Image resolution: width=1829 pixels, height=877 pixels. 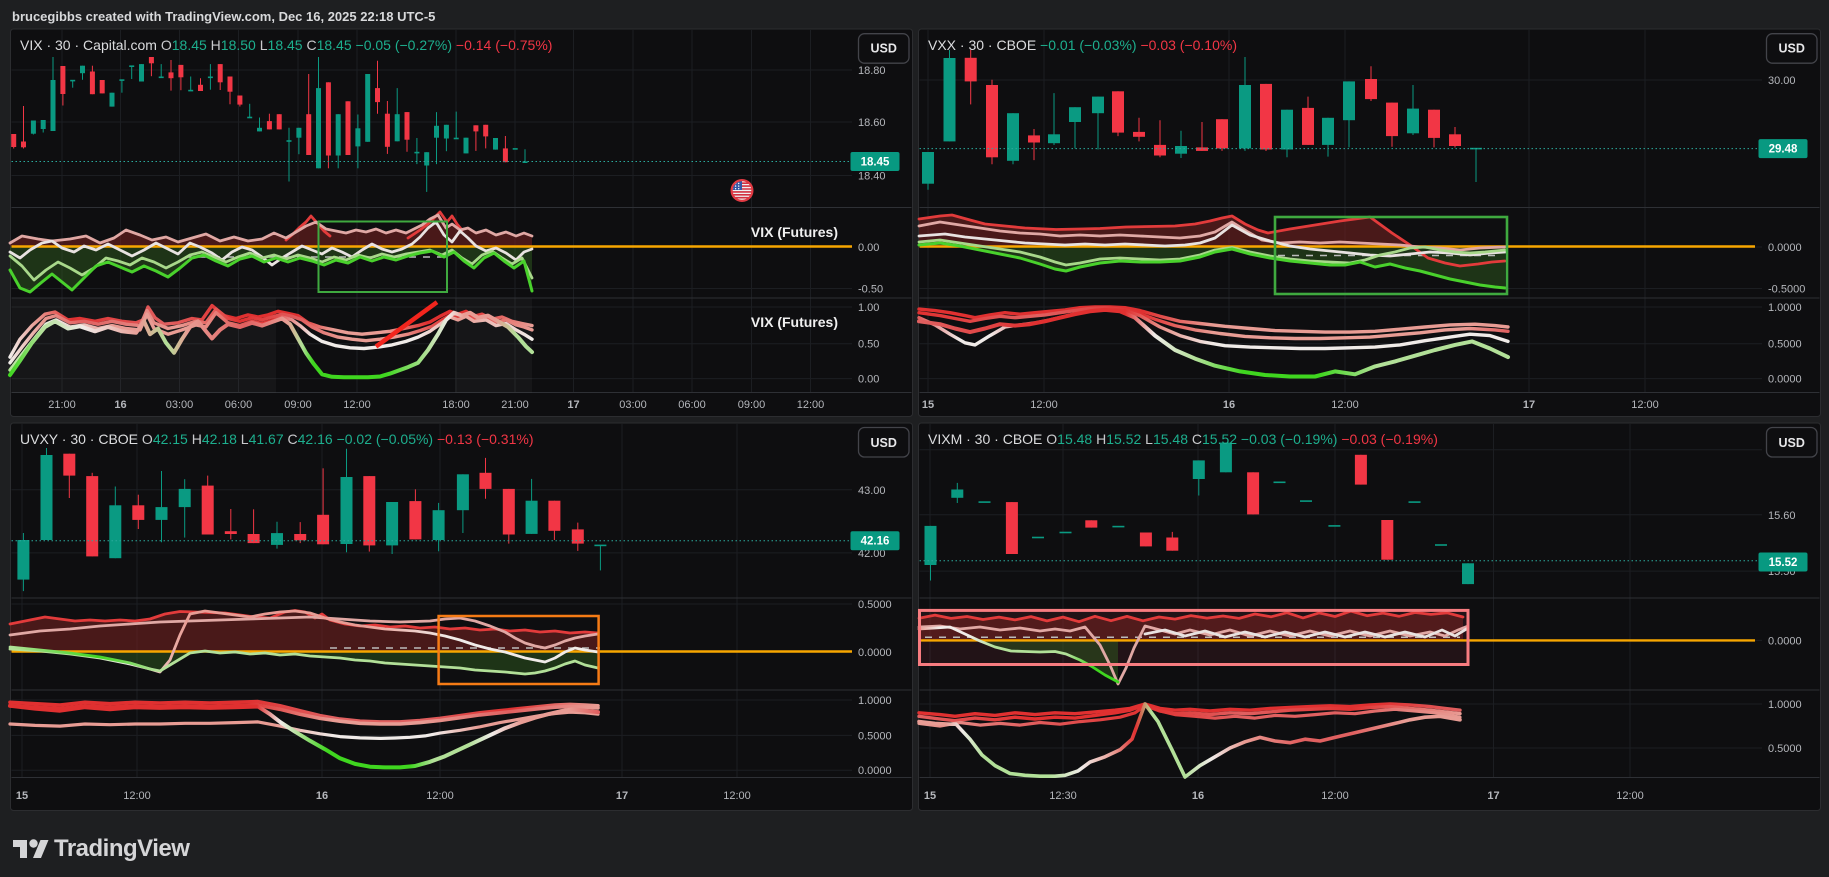 I want to click on svg-text: 18:00, so click(x=456, y=405).